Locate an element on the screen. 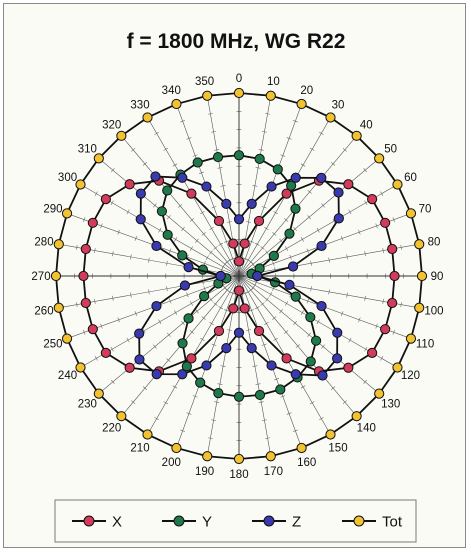 The width and height of the screenshot is (471, 552). angle-label: 340 is located at coordinates (171, 91).